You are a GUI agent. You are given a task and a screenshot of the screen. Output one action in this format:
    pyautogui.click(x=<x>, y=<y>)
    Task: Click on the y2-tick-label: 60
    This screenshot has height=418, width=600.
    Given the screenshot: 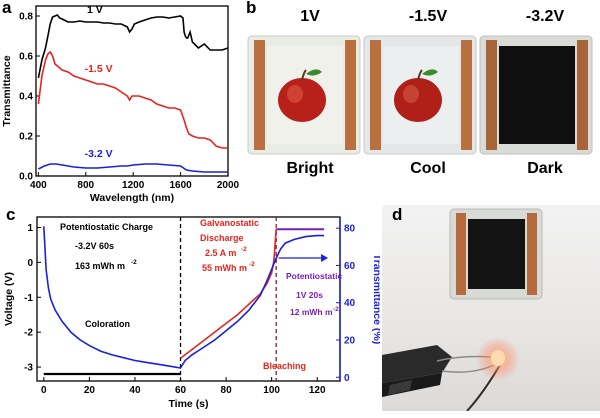 What is the action you would take?
    pyautogui.click(x=350, y=266)
    